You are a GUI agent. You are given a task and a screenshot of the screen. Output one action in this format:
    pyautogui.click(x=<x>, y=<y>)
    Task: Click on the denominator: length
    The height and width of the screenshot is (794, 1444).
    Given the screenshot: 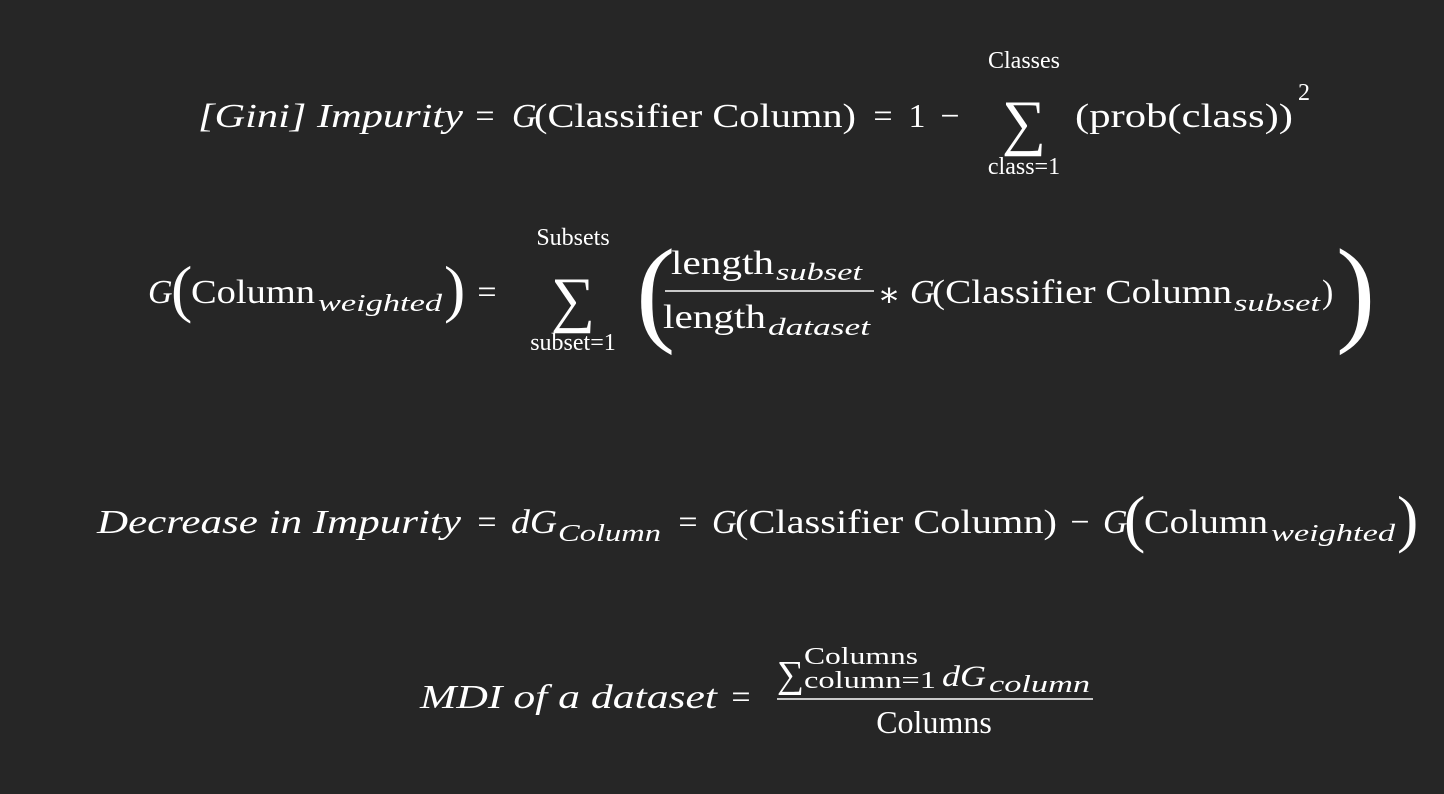 What is the action you would take?
    pyautogui.click(x=714, y=317)
    